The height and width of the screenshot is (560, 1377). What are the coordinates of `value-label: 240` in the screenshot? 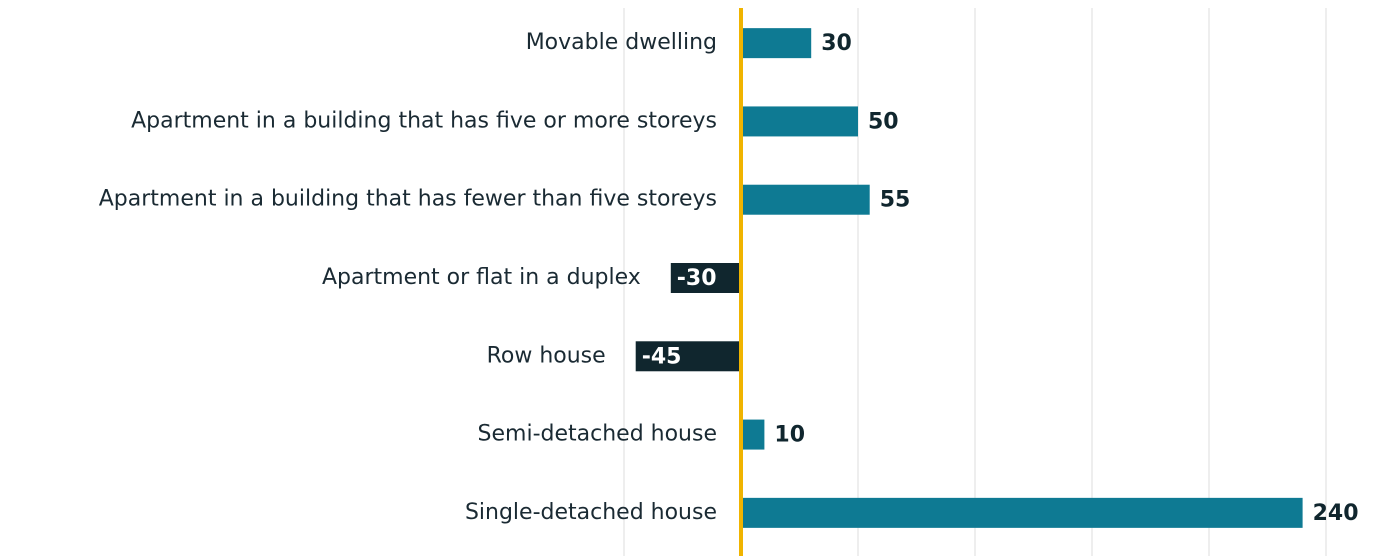 It's located at (1336, 513).